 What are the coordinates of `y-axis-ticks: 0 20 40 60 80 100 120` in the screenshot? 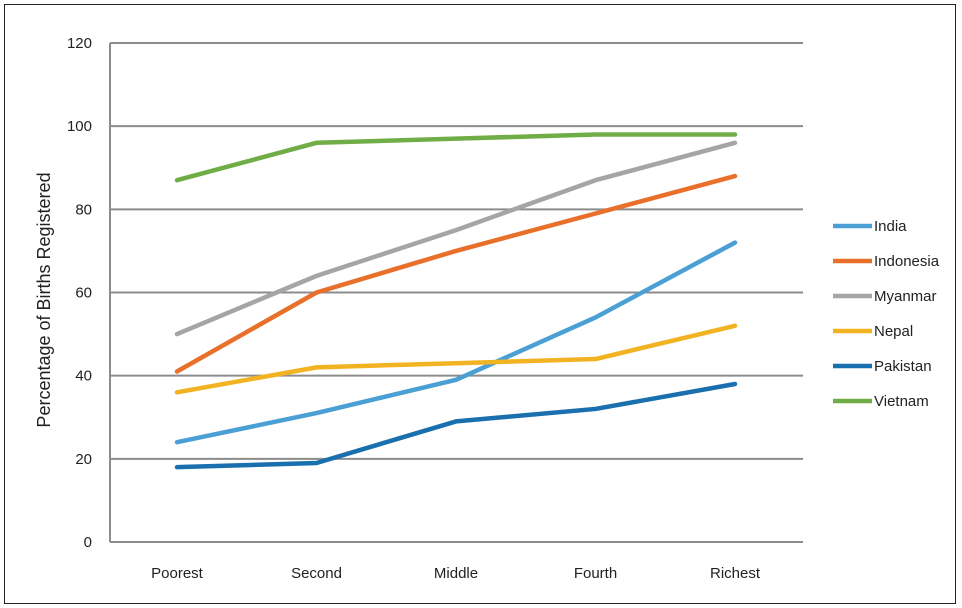 It's located at (79, 293).